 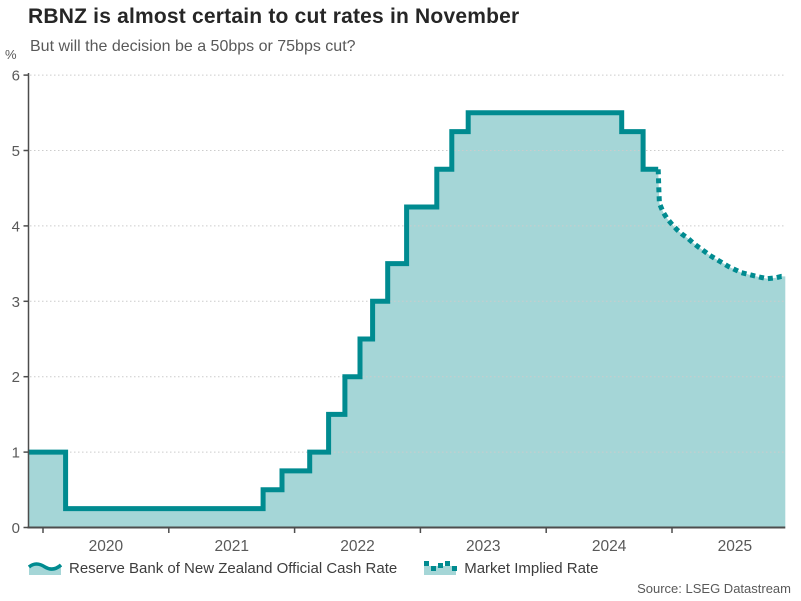 What do you see at coordinates (231, 546) in the screenshot?
I see `x-tick-label: 2021` at bounding box center [231, 546].